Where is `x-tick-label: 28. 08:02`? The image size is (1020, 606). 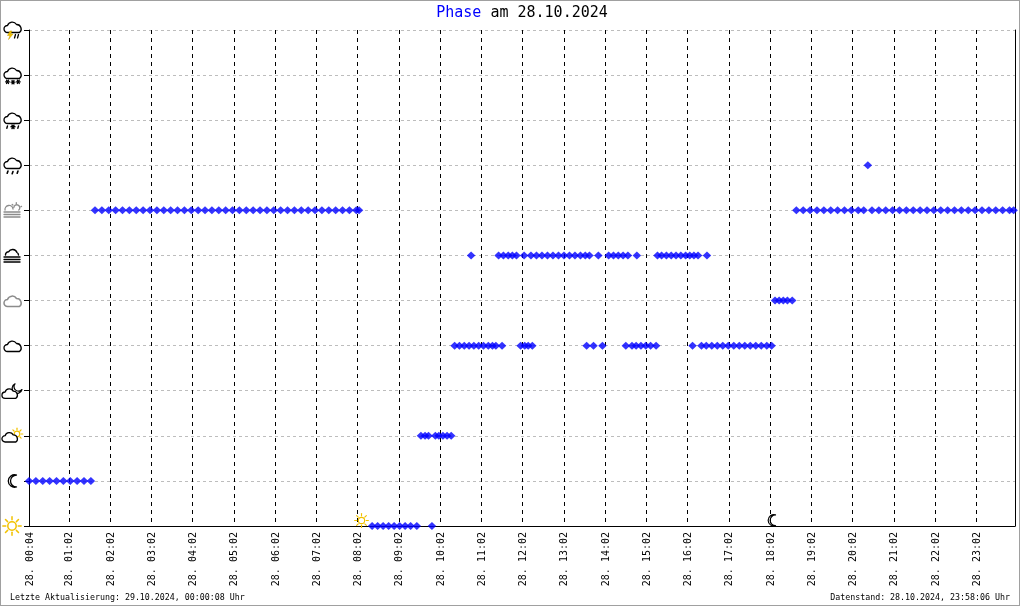 x-tick-label: 28. 08:02 is located at coordinates (358, 559).